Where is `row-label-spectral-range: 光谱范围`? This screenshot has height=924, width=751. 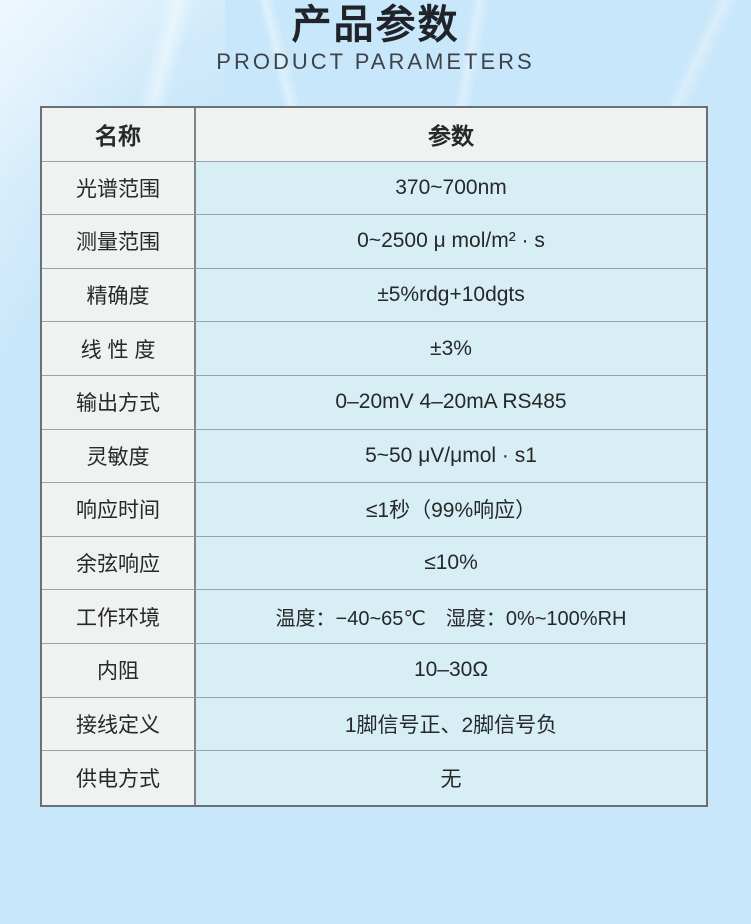
row-label-spectral-range: 光谱范围 is located at coordinates (119, 188).